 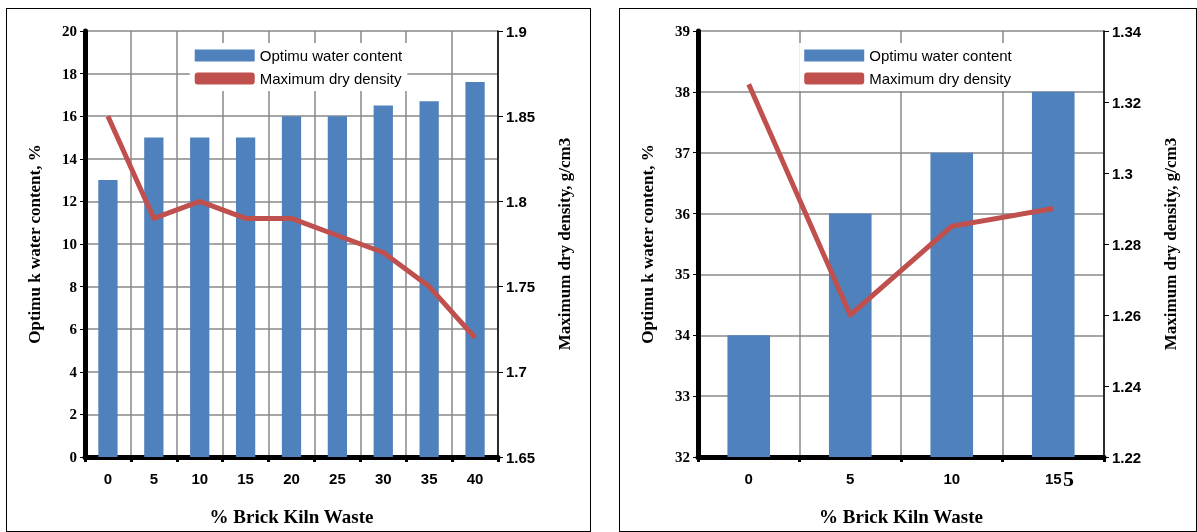 I want to click on y-tick-label: 20, so click(x=69, y=31).